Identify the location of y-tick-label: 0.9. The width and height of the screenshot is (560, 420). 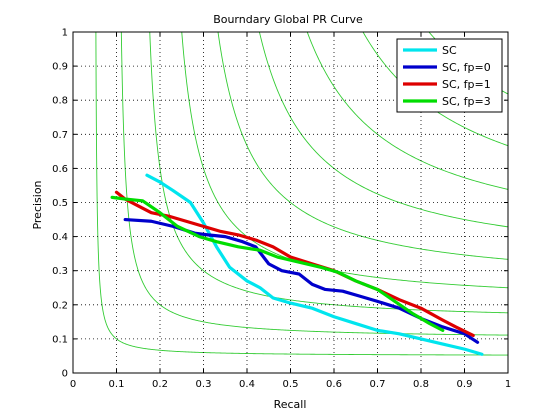
(60, 67).